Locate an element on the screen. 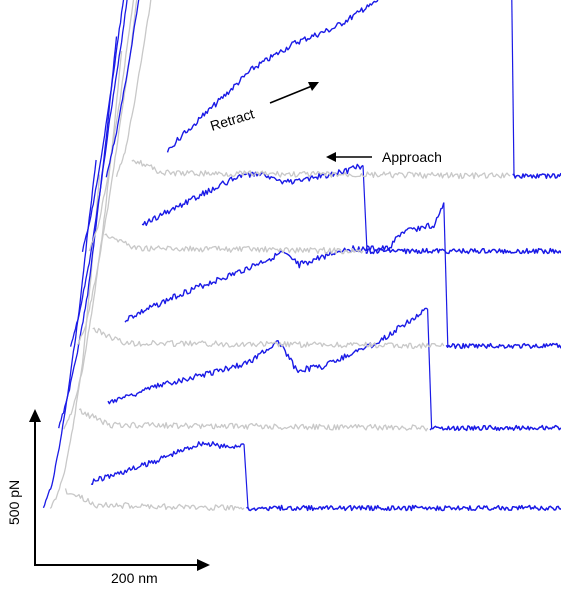 The image size is (561, 589). approach-annotation: Approach is located at coordinates (384, 157).